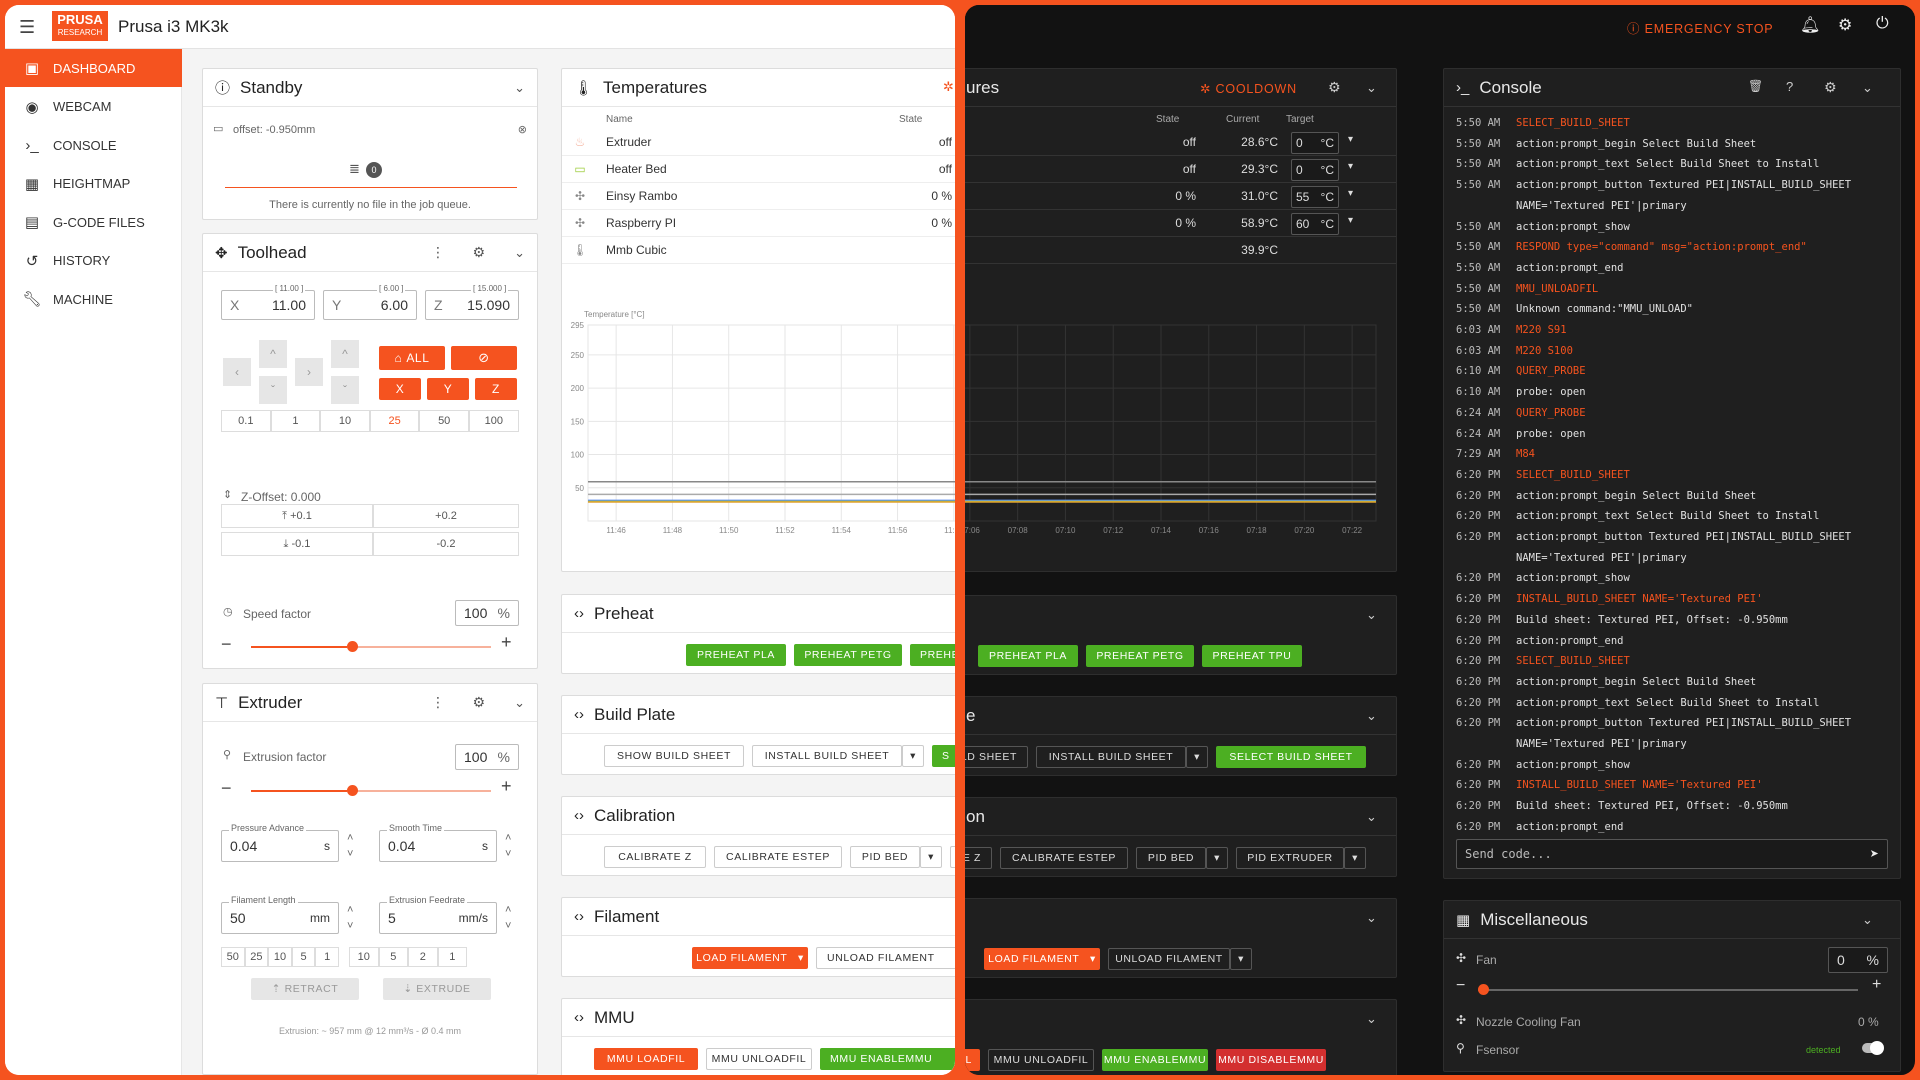 Image resolution: width=1920 pixels, height=1080 pixels. I want to click on z-down-big-button: -0.2, so click(446, 544).